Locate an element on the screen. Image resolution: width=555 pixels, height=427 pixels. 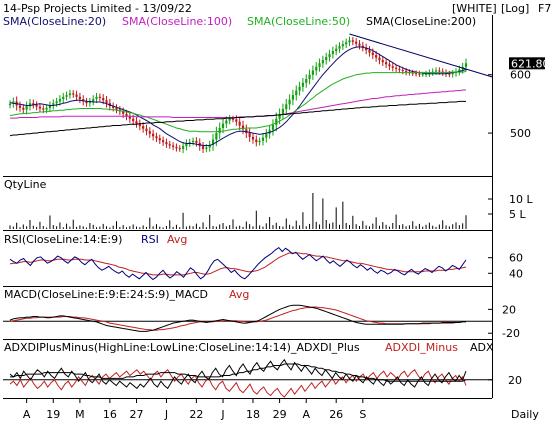
rsi-line is located at coordinates (238, 263).